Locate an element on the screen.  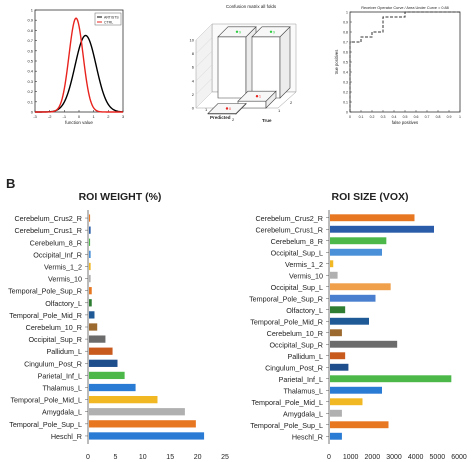
density-curve-artists is located at coordinates (79, 73).